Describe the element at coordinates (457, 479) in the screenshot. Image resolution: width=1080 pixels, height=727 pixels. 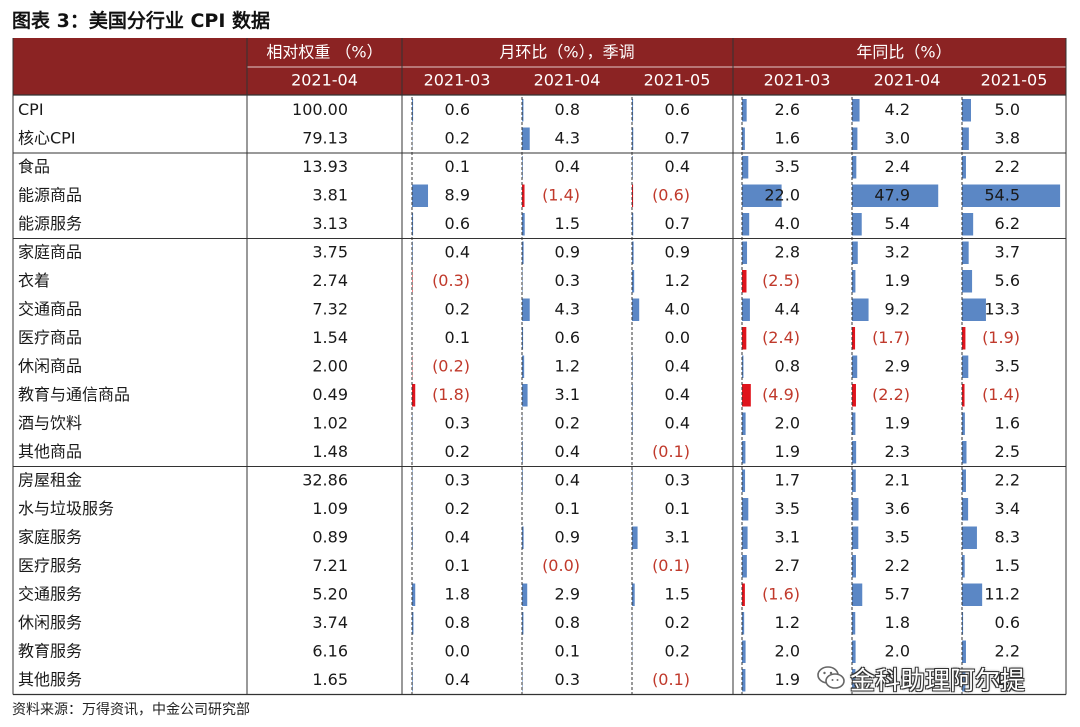
I see `mom-value: 0.3` at that location.